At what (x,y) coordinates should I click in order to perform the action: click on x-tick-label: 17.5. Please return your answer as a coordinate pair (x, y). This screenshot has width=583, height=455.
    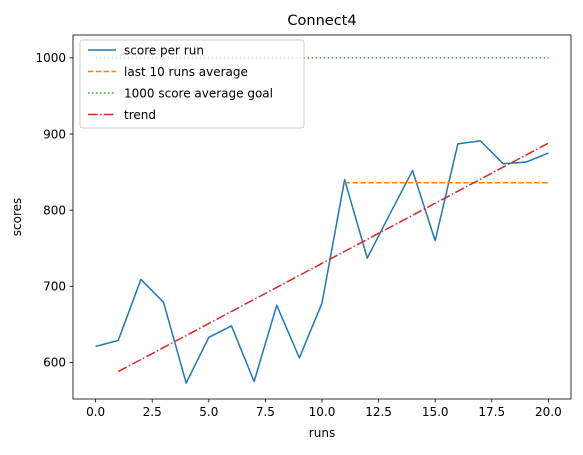
    Looking at the image, I should click on (491, 412).